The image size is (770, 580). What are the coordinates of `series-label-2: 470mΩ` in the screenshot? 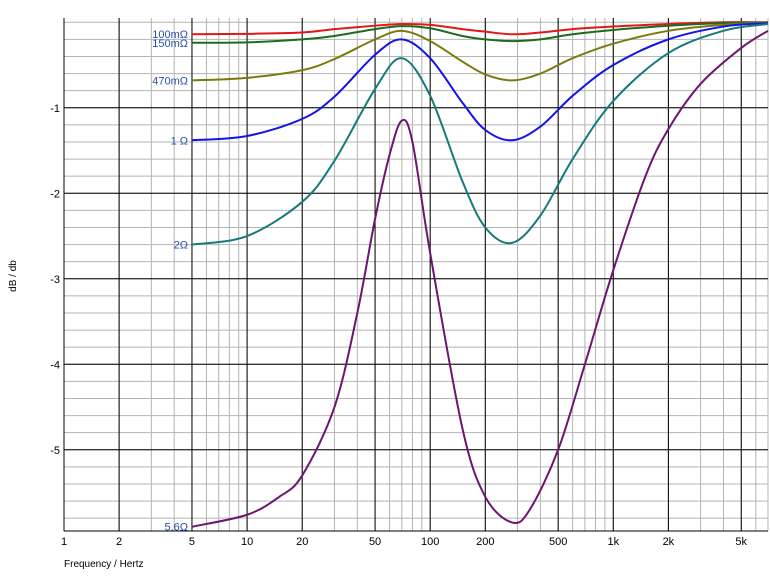 It's located at (170, 81).